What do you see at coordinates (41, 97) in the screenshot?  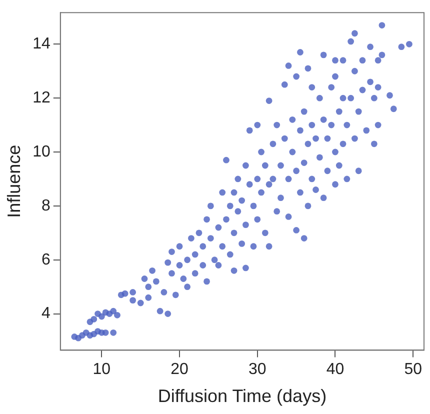 I see `y-tick-label: 12` at bounding box center [41, 97].